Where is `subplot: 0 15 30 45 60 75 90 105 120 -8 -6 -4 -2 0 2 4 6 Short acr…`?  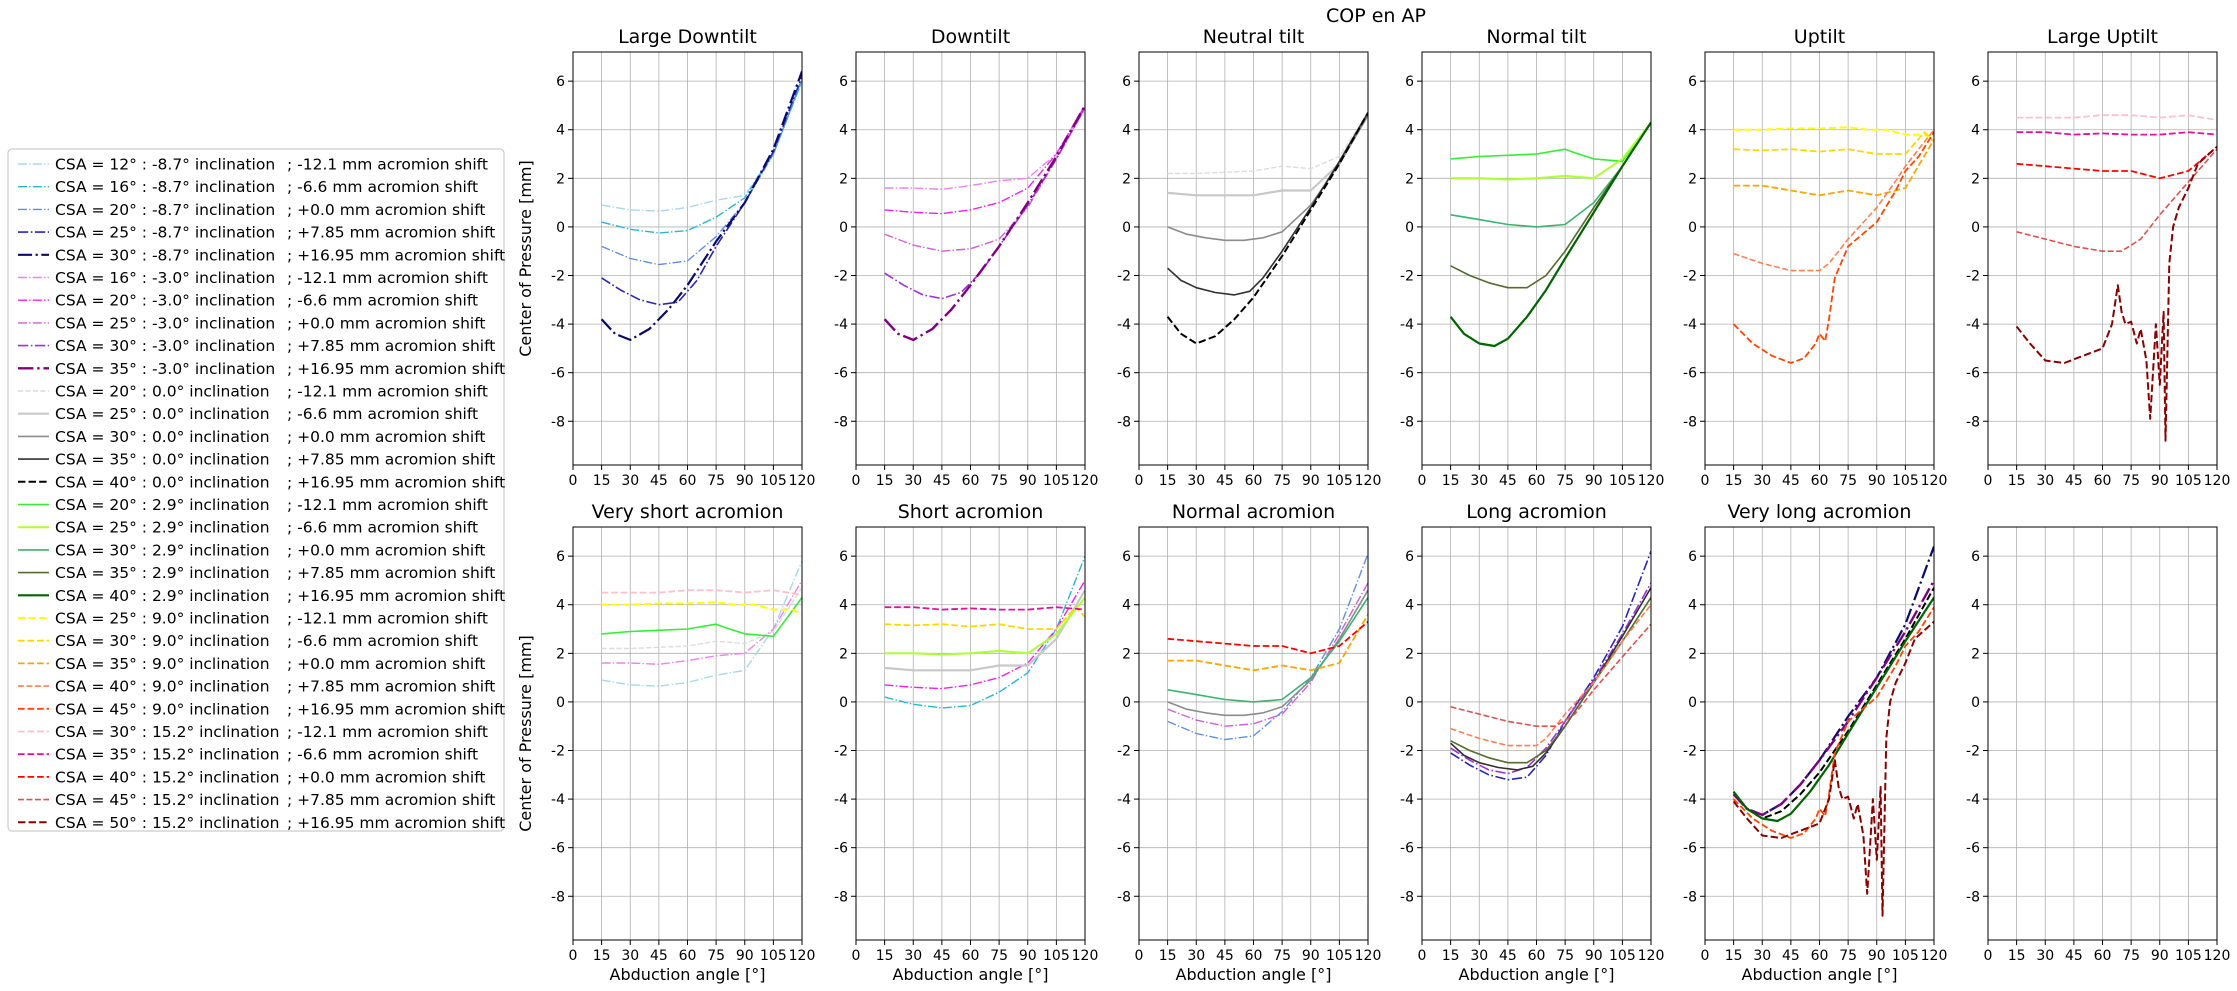 subplot: 0 15 30 45 60 75 90 105 120 -8 -6 -4 -2 0 2 4 6 Short acr… is located at coordinates (966, 742).